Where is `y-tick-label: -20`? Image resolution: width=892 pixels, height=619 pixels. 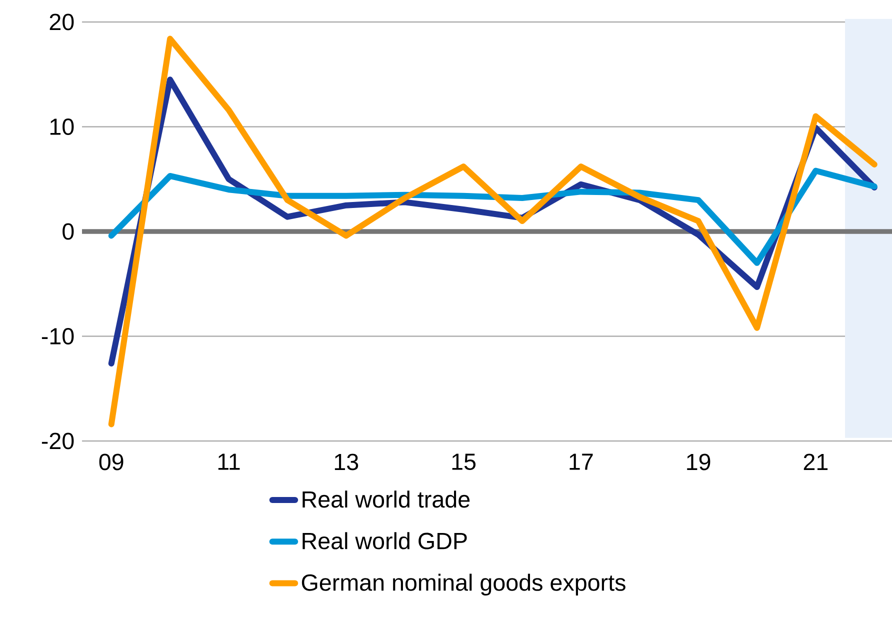 y-tick-label: -20 is located at coordinates (58, 441).